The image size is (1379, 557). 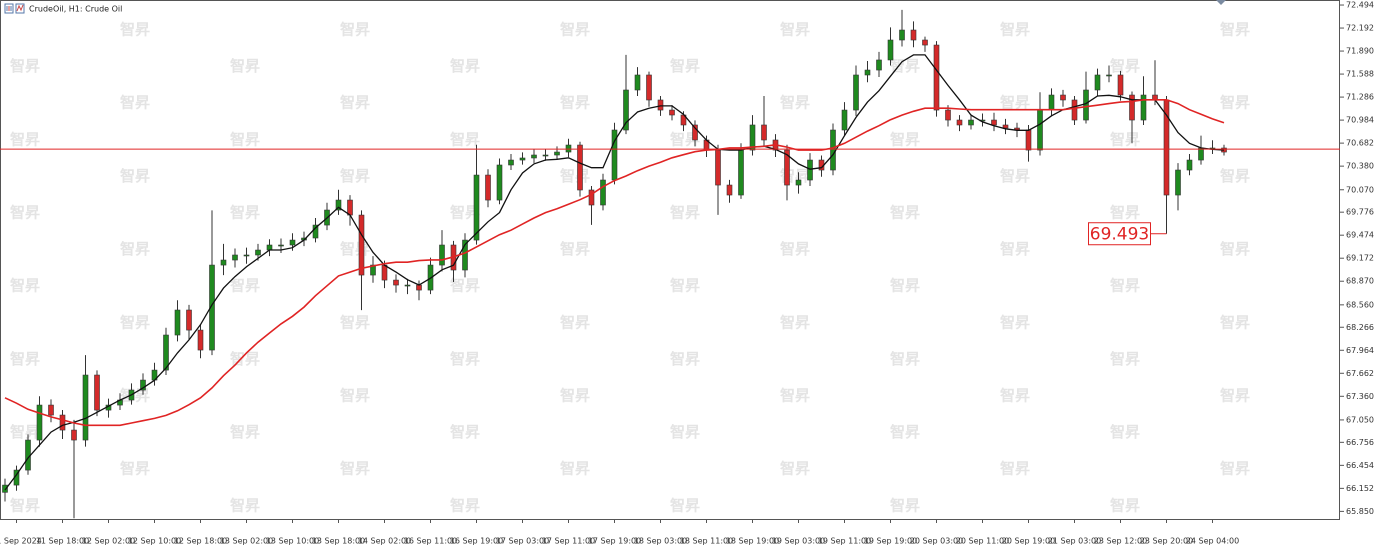 What do you see at coordinates (1360, 442) in the screenshot?
I see `y-tick-label: 66.756` at bounding box center [1360, 442].